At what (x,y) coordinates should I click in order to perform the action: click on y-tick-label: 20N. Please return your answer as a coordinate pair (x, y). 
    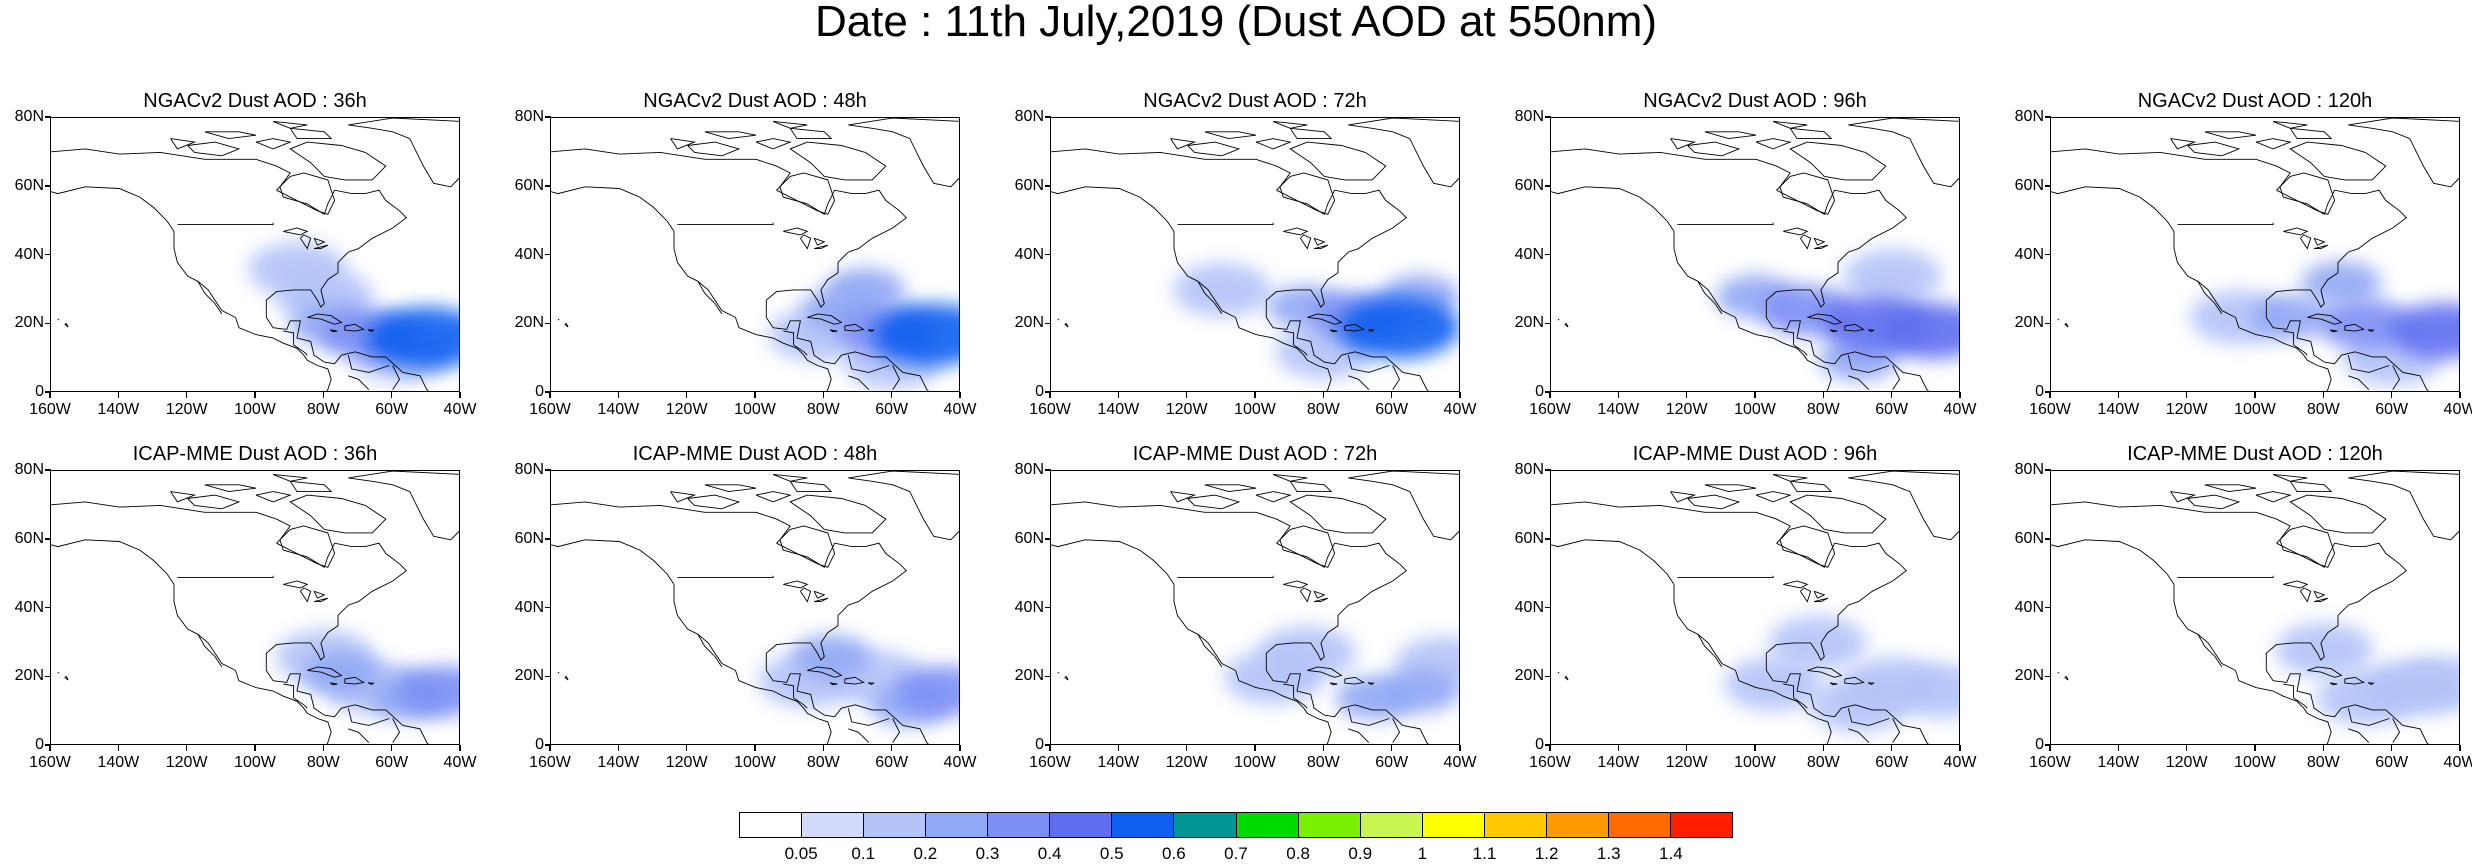
    Looking at the image, I should click on (2029, 323).